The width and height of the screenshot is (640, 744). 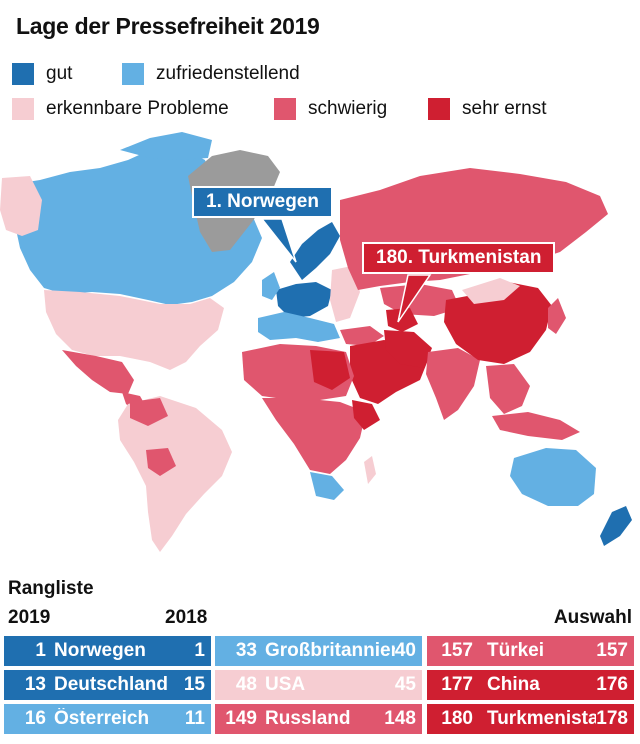 I want to click on turkmenistan-callout-pointer, so click(x=414, y=298).